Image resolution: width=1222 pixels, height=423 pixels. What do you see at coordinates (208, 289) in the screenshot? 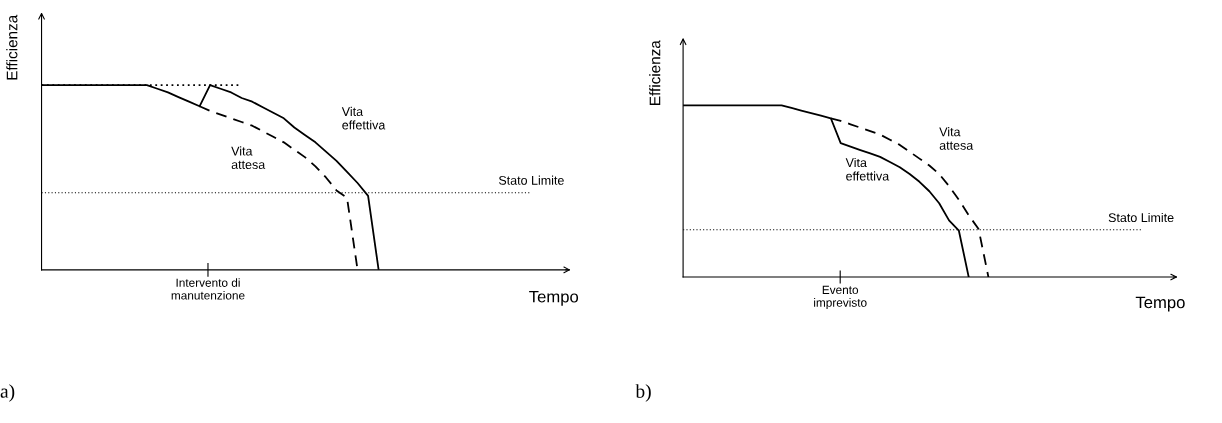
I see `text: Intervento di manutenzione` at bounding box center [208, 289].